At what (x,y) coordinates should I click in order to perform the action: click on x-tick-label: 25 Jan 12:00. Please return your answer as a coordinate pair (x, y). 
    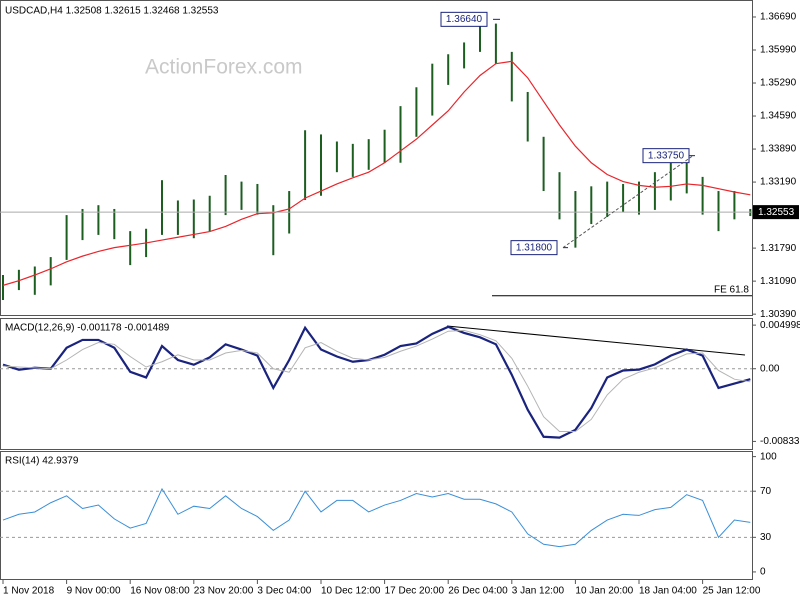
    Looking at the image, I should click on (732, 591).